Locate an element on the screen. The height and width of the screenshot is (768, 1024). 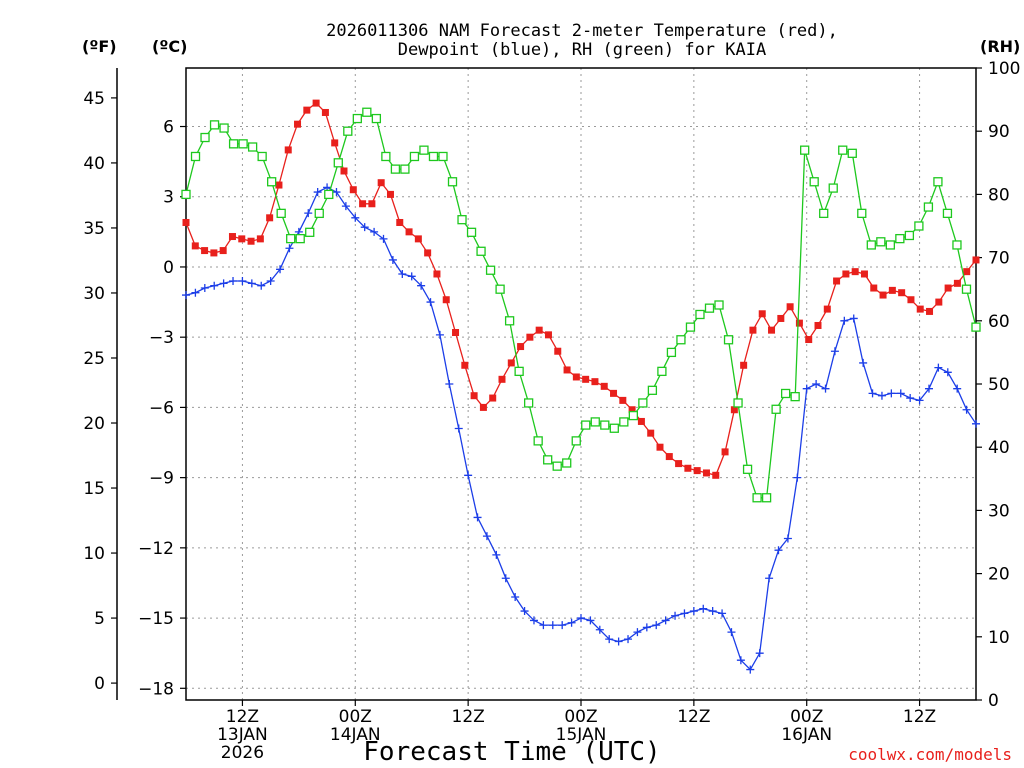
fahrenheit-tick-label: 5 is located at coordinates (99, 619).